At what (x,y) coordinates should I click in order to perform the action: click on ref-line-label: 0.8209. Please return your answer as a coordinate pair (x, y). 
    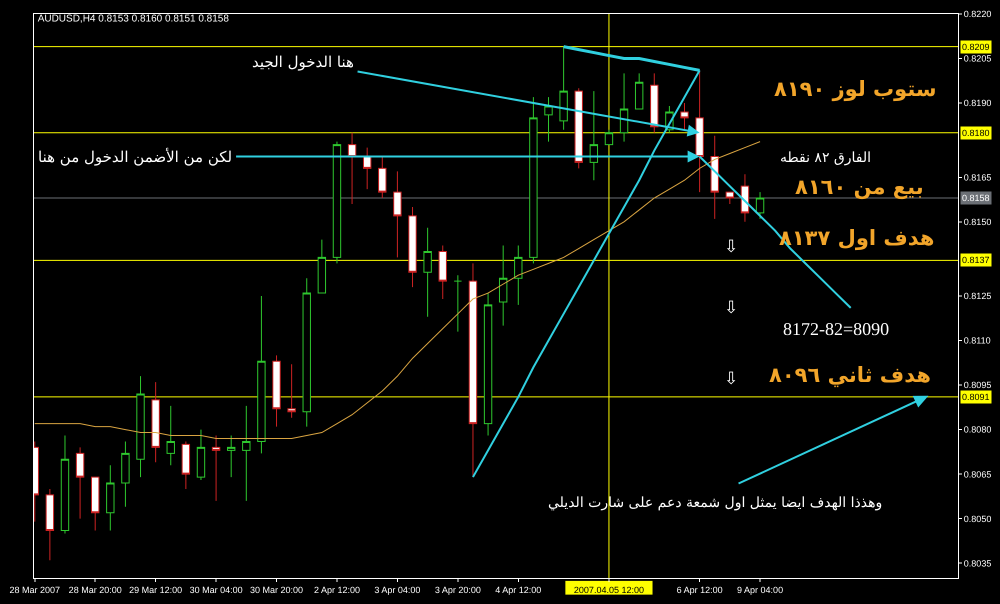
    Looking at the image, I should click on (976, 47).